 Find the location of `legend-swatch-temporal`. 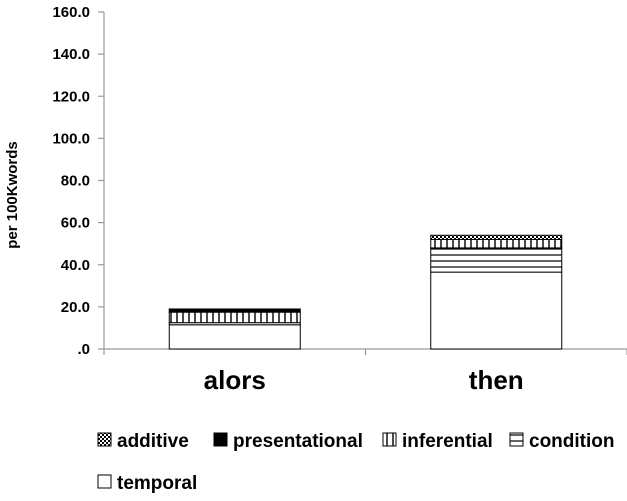

legend-swatch-temporal is located at coordinates (104, 481).